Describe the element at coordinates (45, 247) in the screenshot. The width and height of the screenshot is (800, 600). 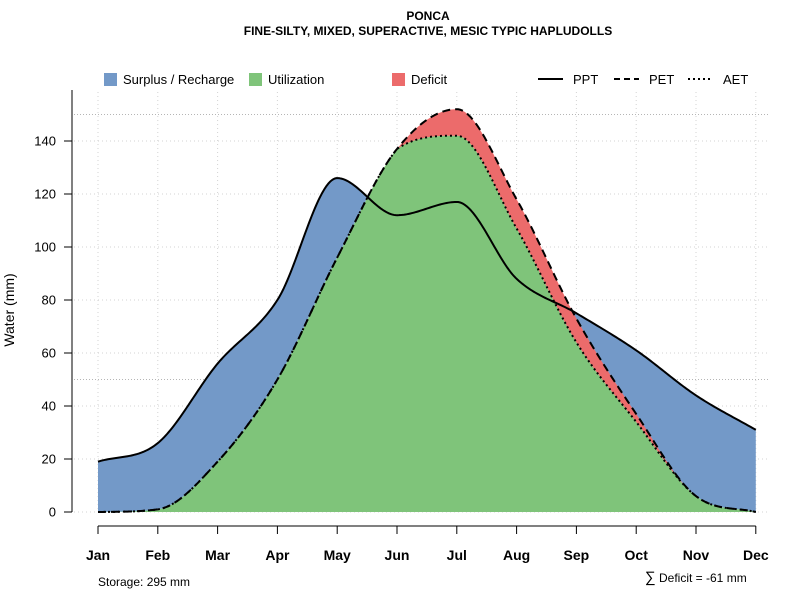
I see `y-tick-label-100: 100` at that location.